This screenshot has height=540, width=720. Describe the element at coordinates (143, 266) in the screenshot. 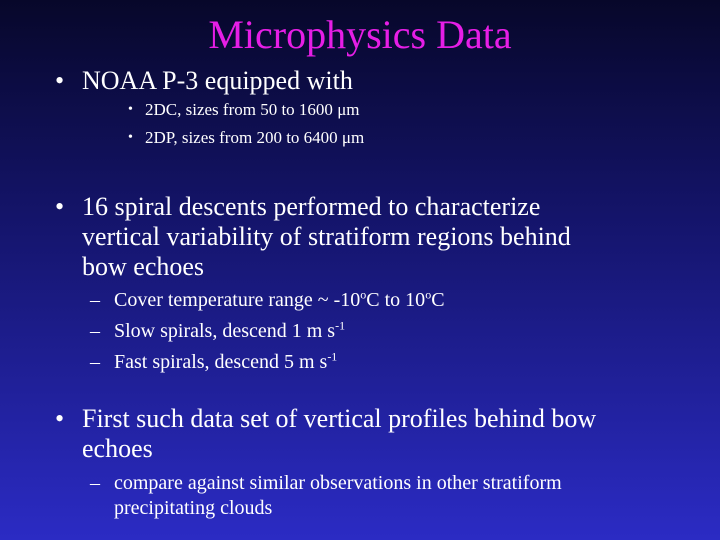

I see `bullet-text-line3: bow echoes` at that location.